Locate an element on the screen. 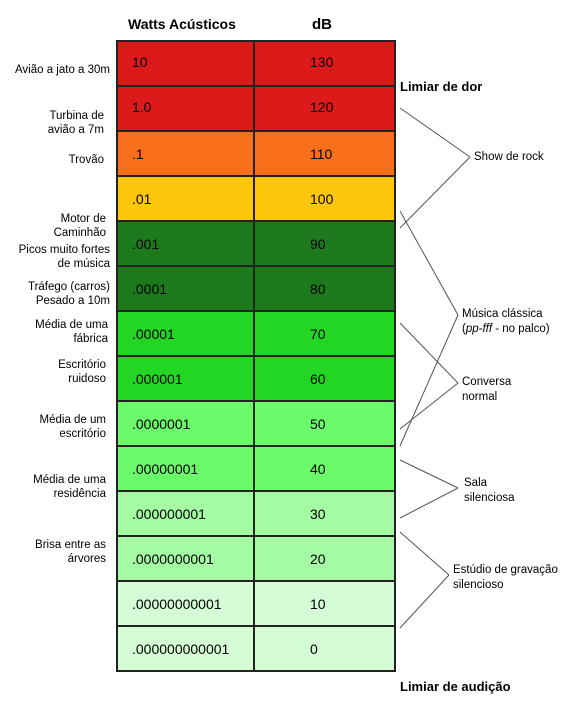  db-cell: 0 is located at coordinates (314, 648).